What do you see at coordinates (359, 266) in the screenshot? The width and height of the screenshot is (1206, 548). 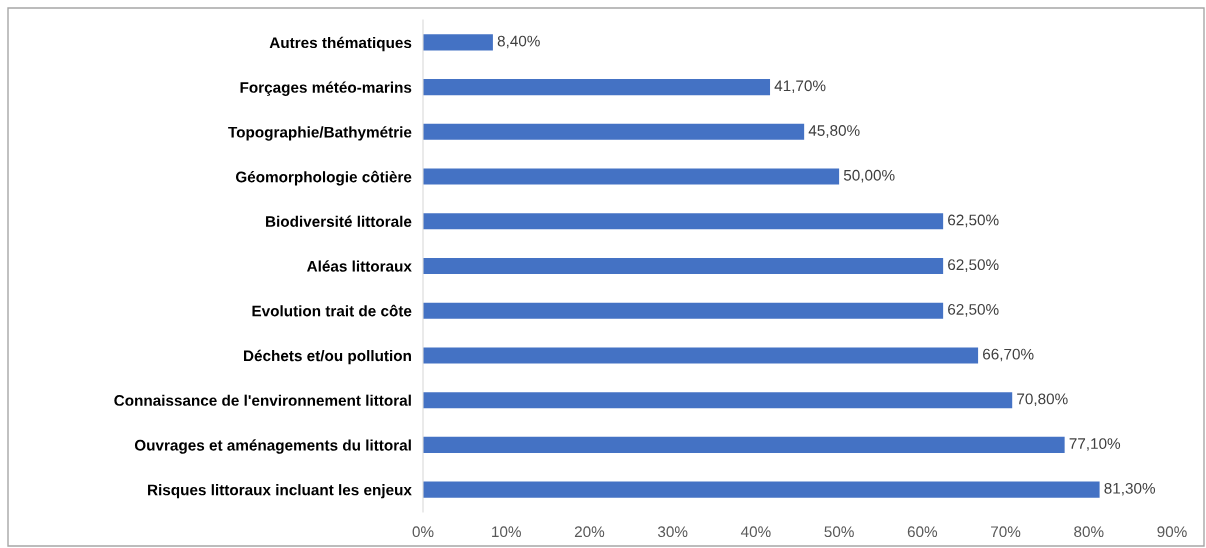 I see `y-tick-label: Aléas littoraux` at bounding box center [359, 266].